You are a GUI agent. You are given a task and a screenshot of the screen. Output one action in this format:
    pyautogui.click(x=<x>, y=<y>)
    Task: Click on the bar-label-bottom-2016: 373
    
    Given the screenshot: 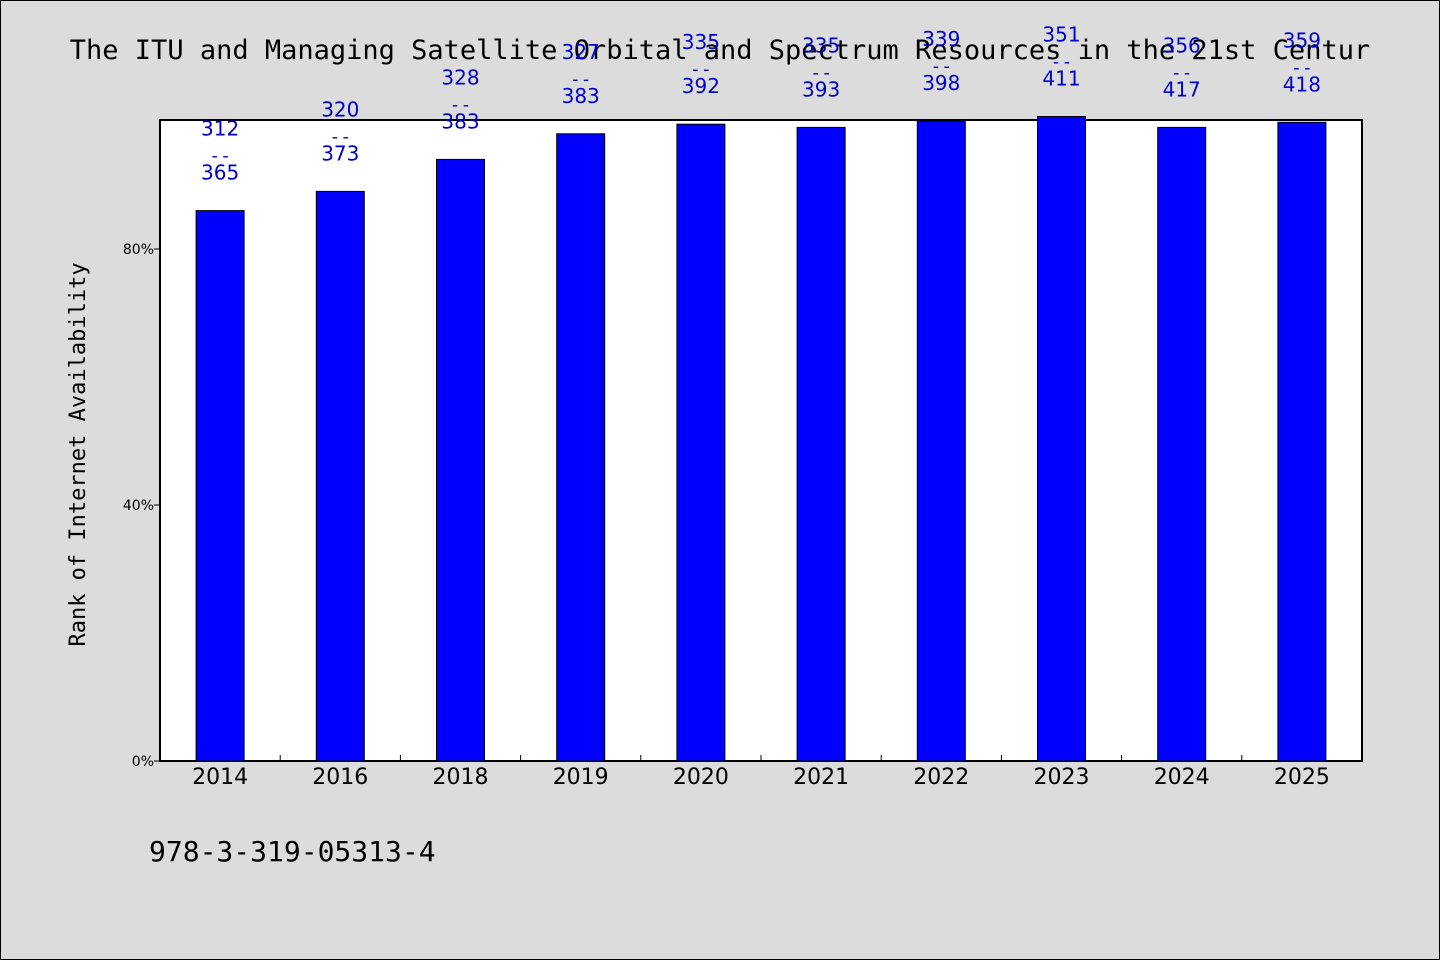 What is the action you would take?
    pyautogui.click(x=340, y=153)
    